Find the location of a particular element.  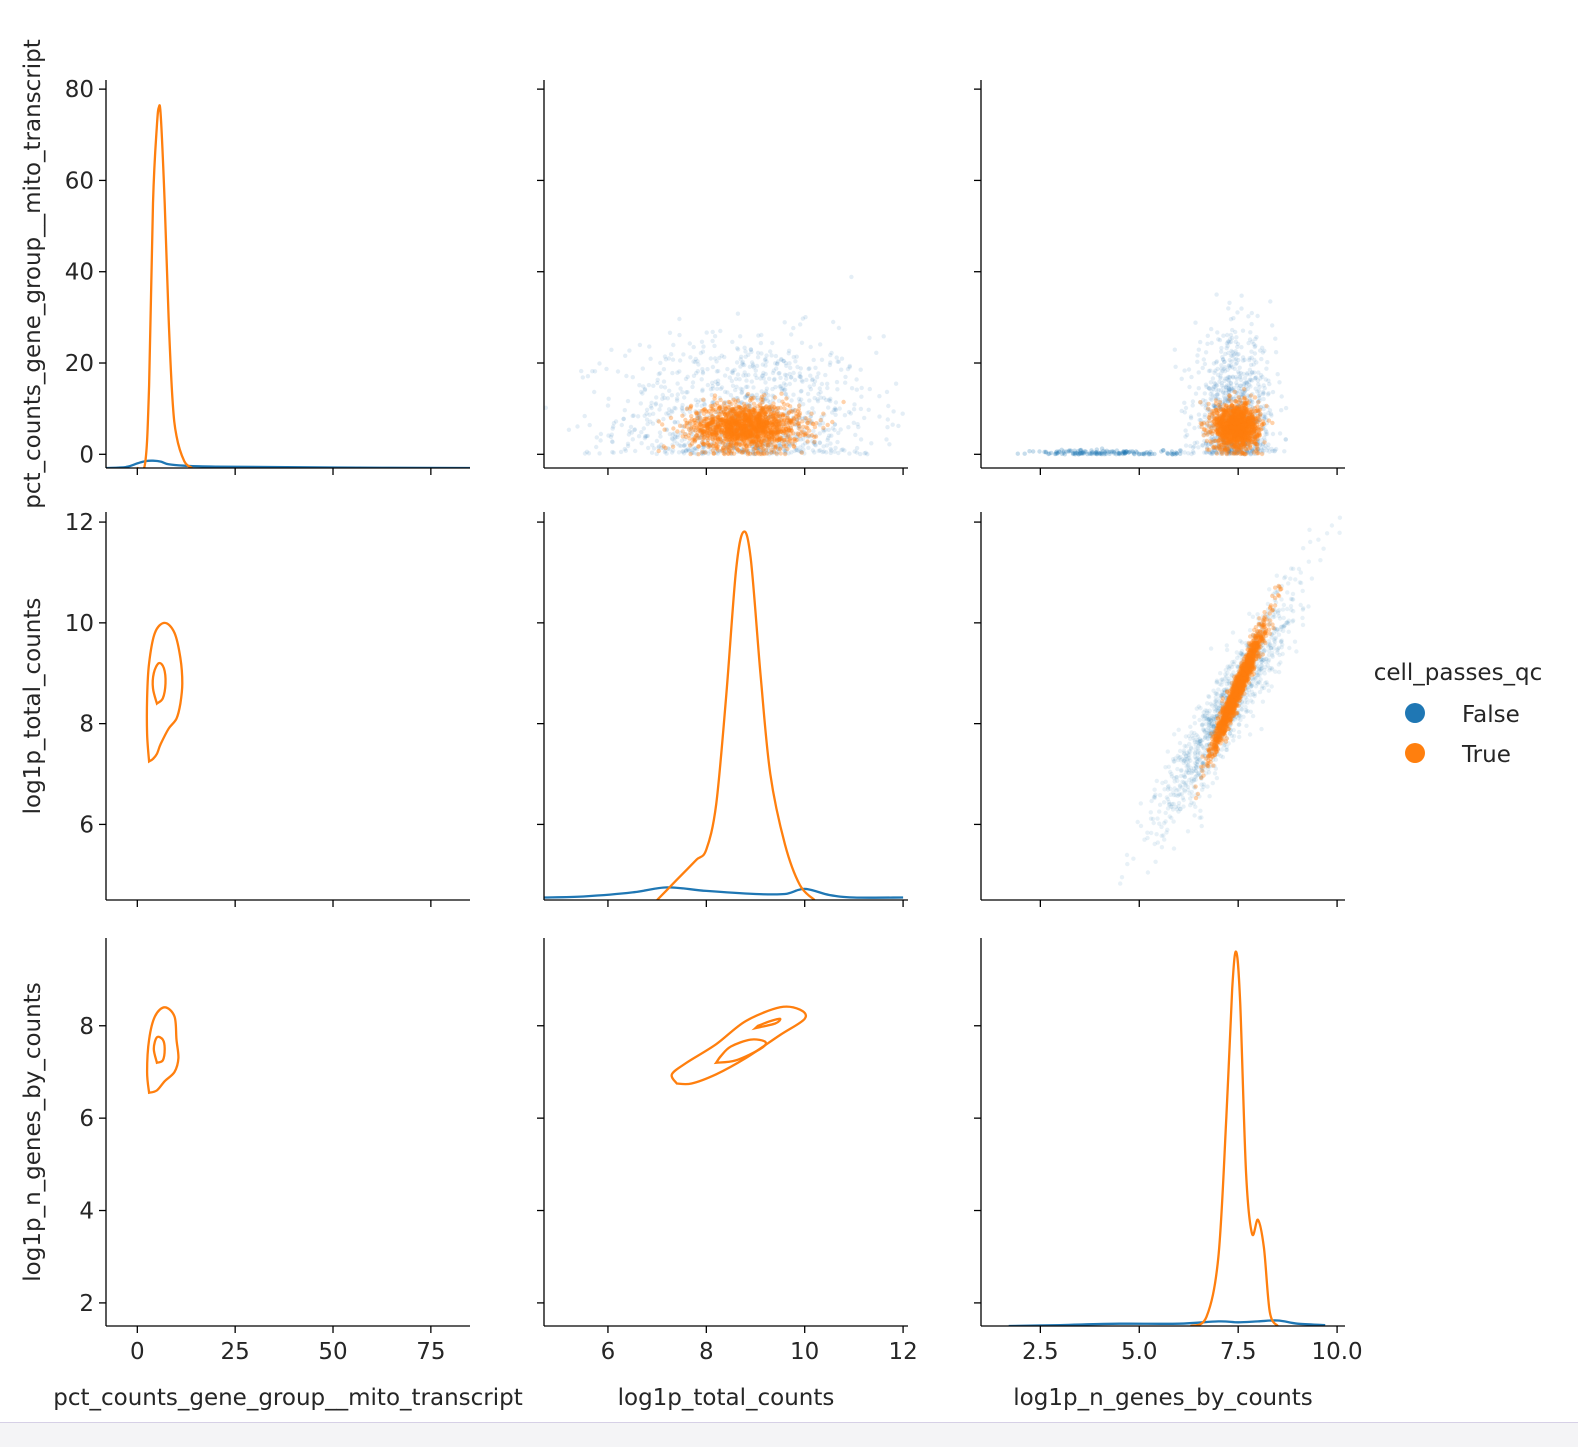

y-tick-label: 80 is located at coordinates (79, 90).